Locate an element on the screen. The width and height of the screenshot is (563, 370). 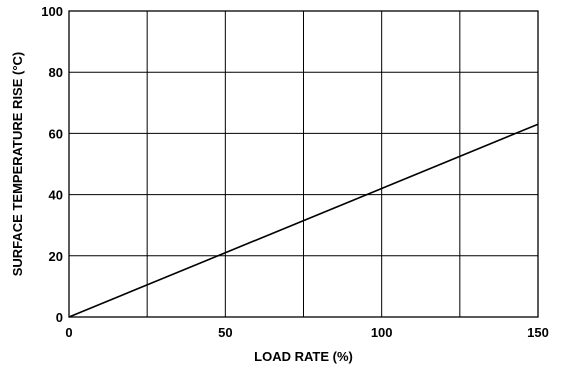
y-tick-label: 40 is located at coordinates (56, 195).